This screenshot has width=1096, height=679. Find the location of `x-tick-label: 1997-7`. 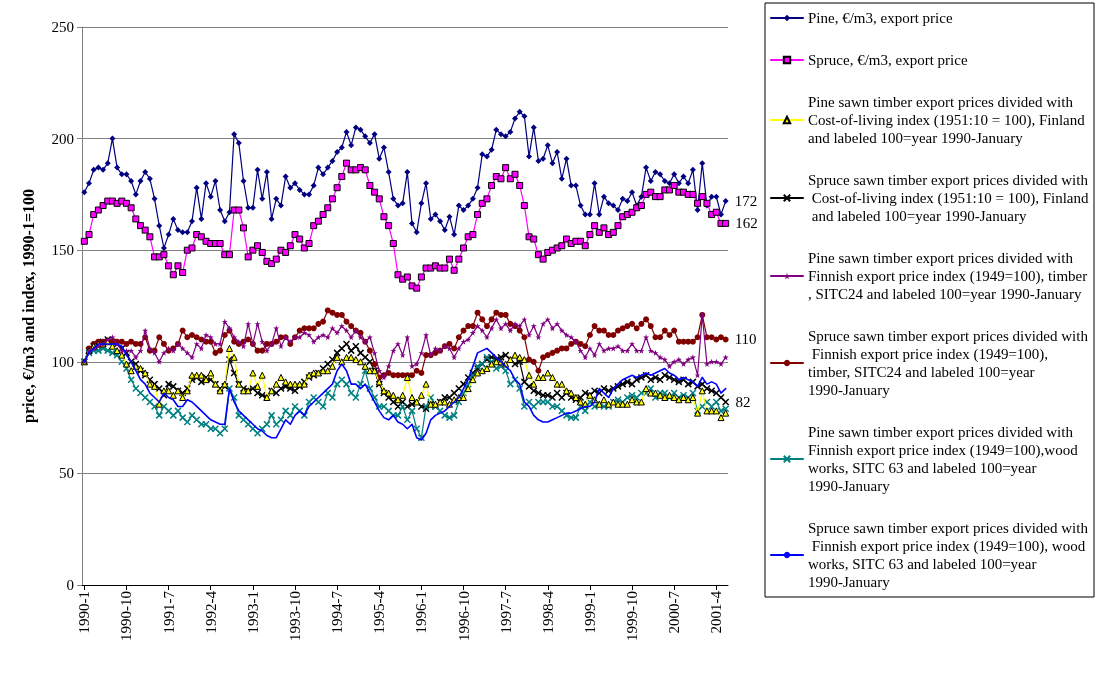

x-tick-label: 1997-7 is located at coordinates (505, 612).